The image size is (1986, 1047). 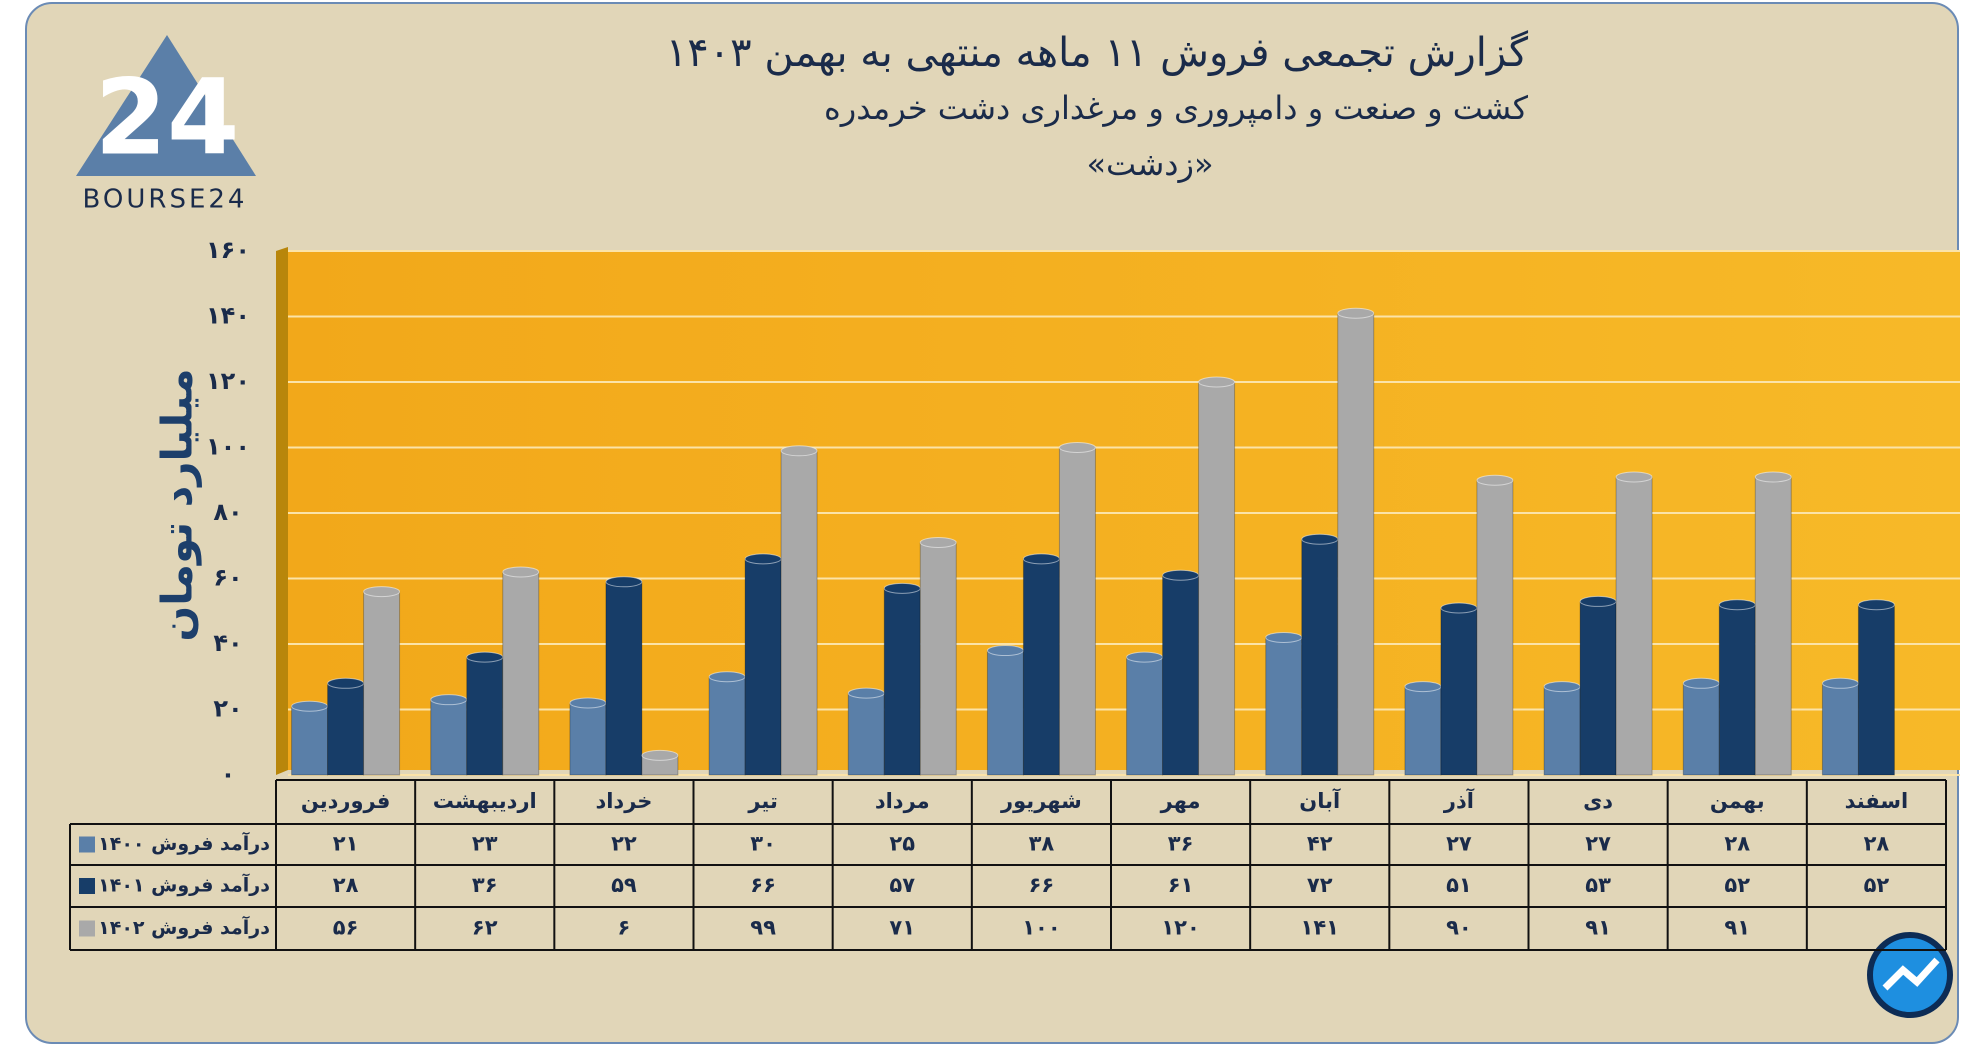 I want to click on data-label: ۲۲, so click(x=624, y=844).